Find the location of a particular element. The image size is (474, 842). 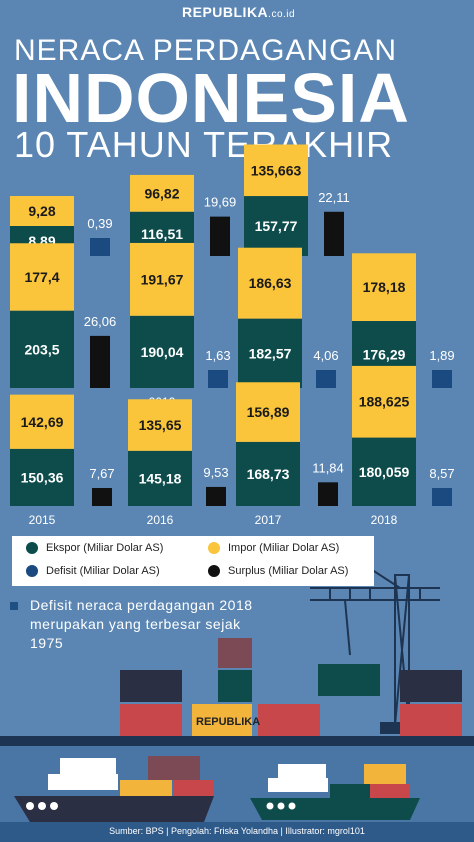

ekspor-label-2012: 190,04 is located at coordinates (162, 352).